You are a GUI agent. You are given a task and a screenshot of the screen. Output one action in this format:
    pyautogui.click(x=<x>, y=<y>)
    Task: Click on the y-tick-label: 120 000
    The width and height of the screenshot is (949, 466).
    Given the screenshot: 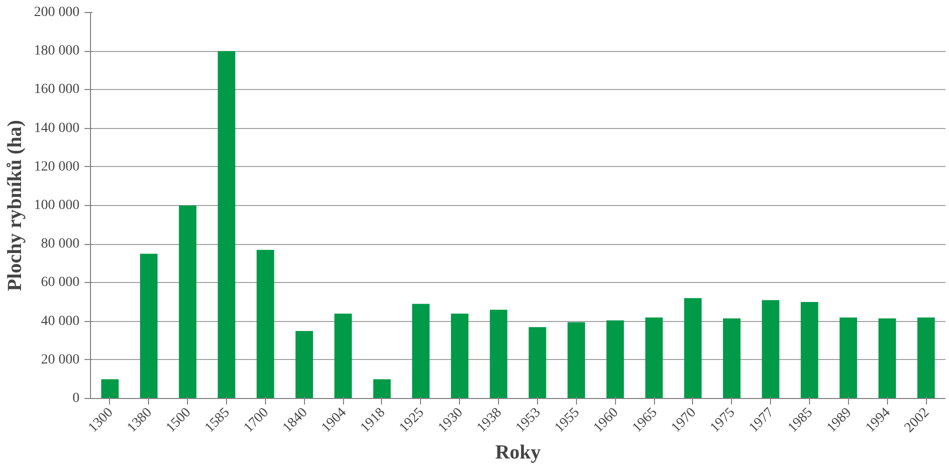 What is the action you would take?
    pyautogui.click(x=57, y=166)
    